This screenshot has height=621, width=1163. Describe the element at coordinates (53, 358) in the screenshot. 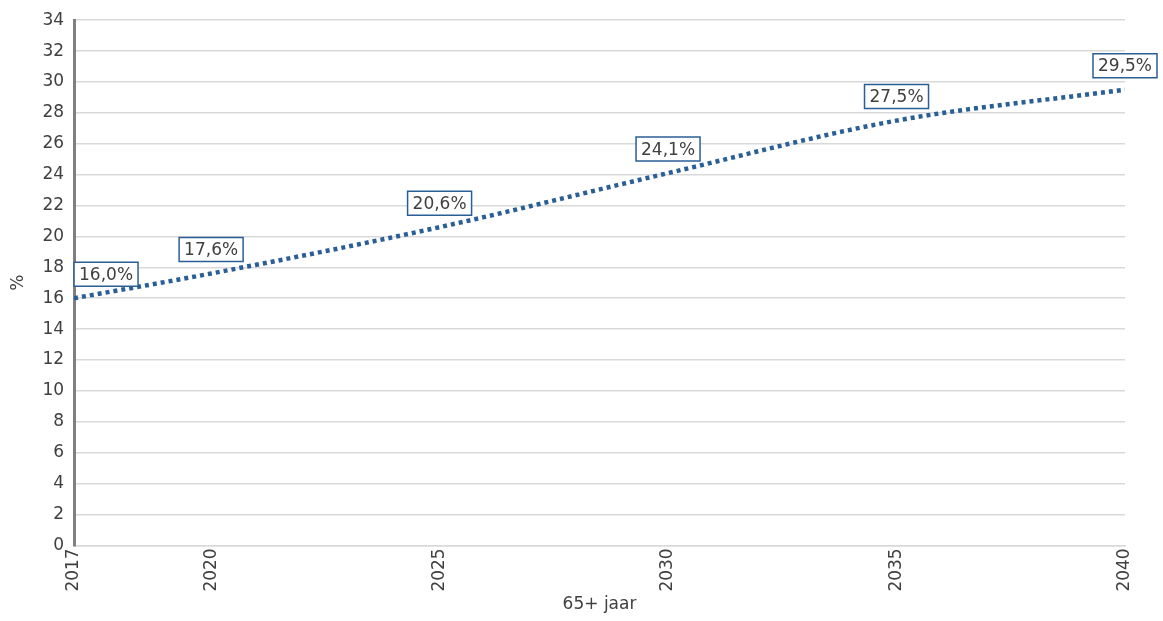

I see `y-tick-label: 12` at that location.